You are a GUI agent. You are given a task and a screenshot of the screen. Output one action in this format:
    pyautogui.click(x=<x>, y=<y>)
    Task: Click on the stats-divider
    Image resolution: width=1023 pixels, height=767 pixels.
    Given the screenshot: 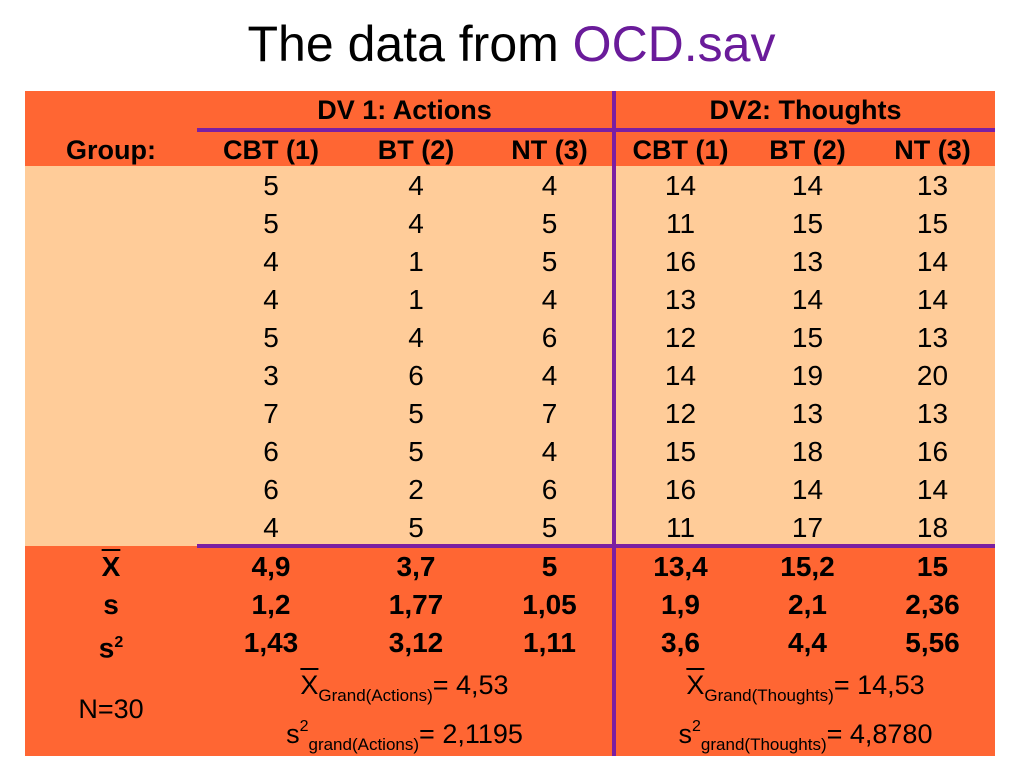 What is the action you would take?
    pyautogui.click(x=596, y=546)
    